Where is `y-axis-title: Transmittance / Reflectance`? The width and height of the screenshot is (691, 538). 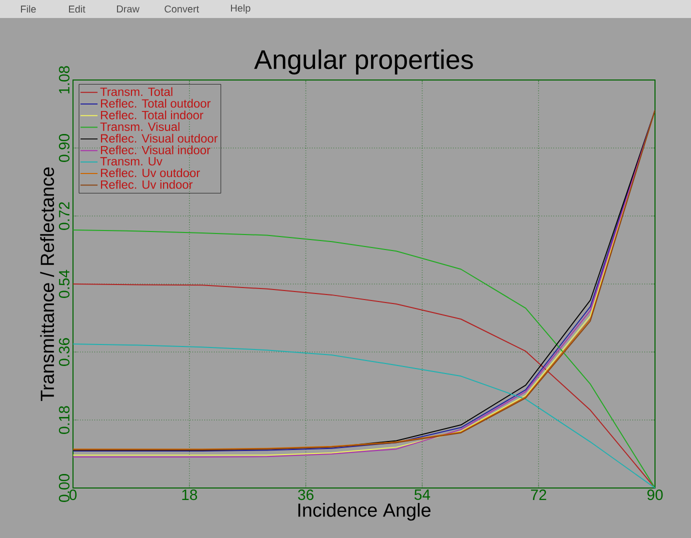 y-axis-title: Transmittance / Reflectance is located at coordinates (47, 284).